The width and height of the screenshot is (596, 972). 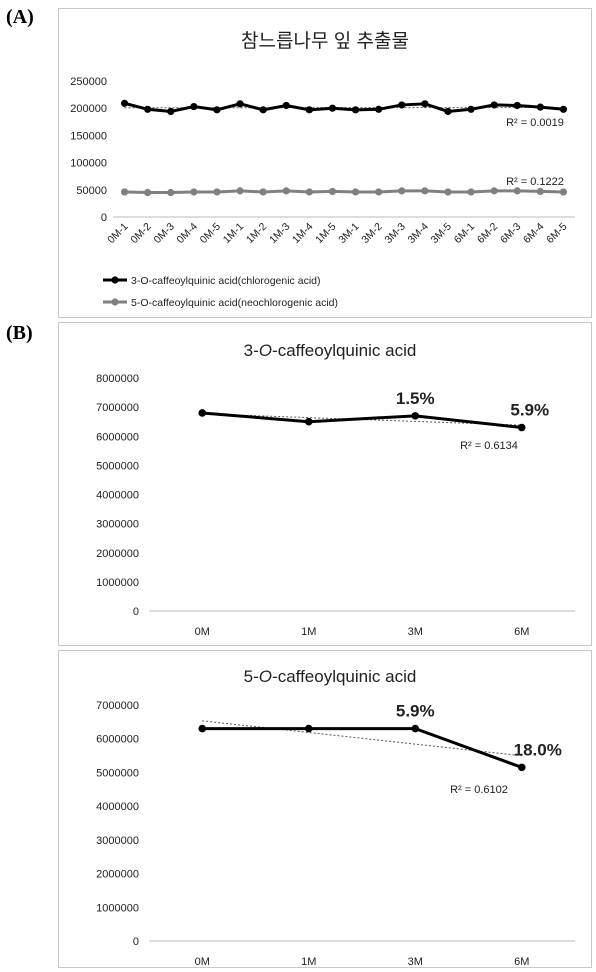 I want to click on x-tick-label: 1M-4, so click(x=303, y=234).